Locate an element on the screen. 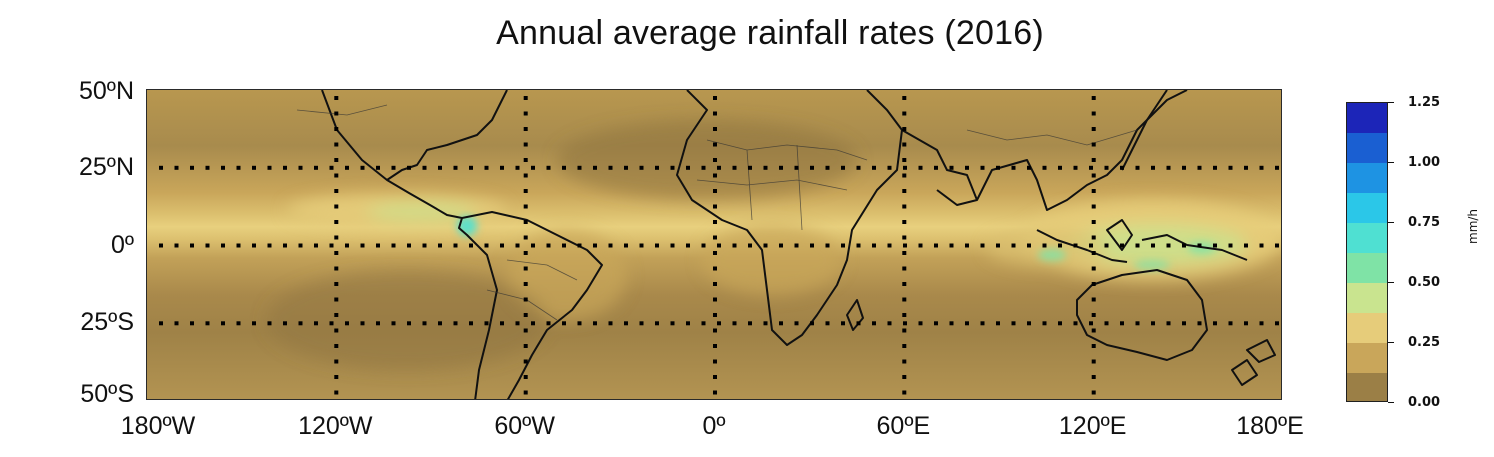  longitude-label: 0º is located at coordinates (714, 426).